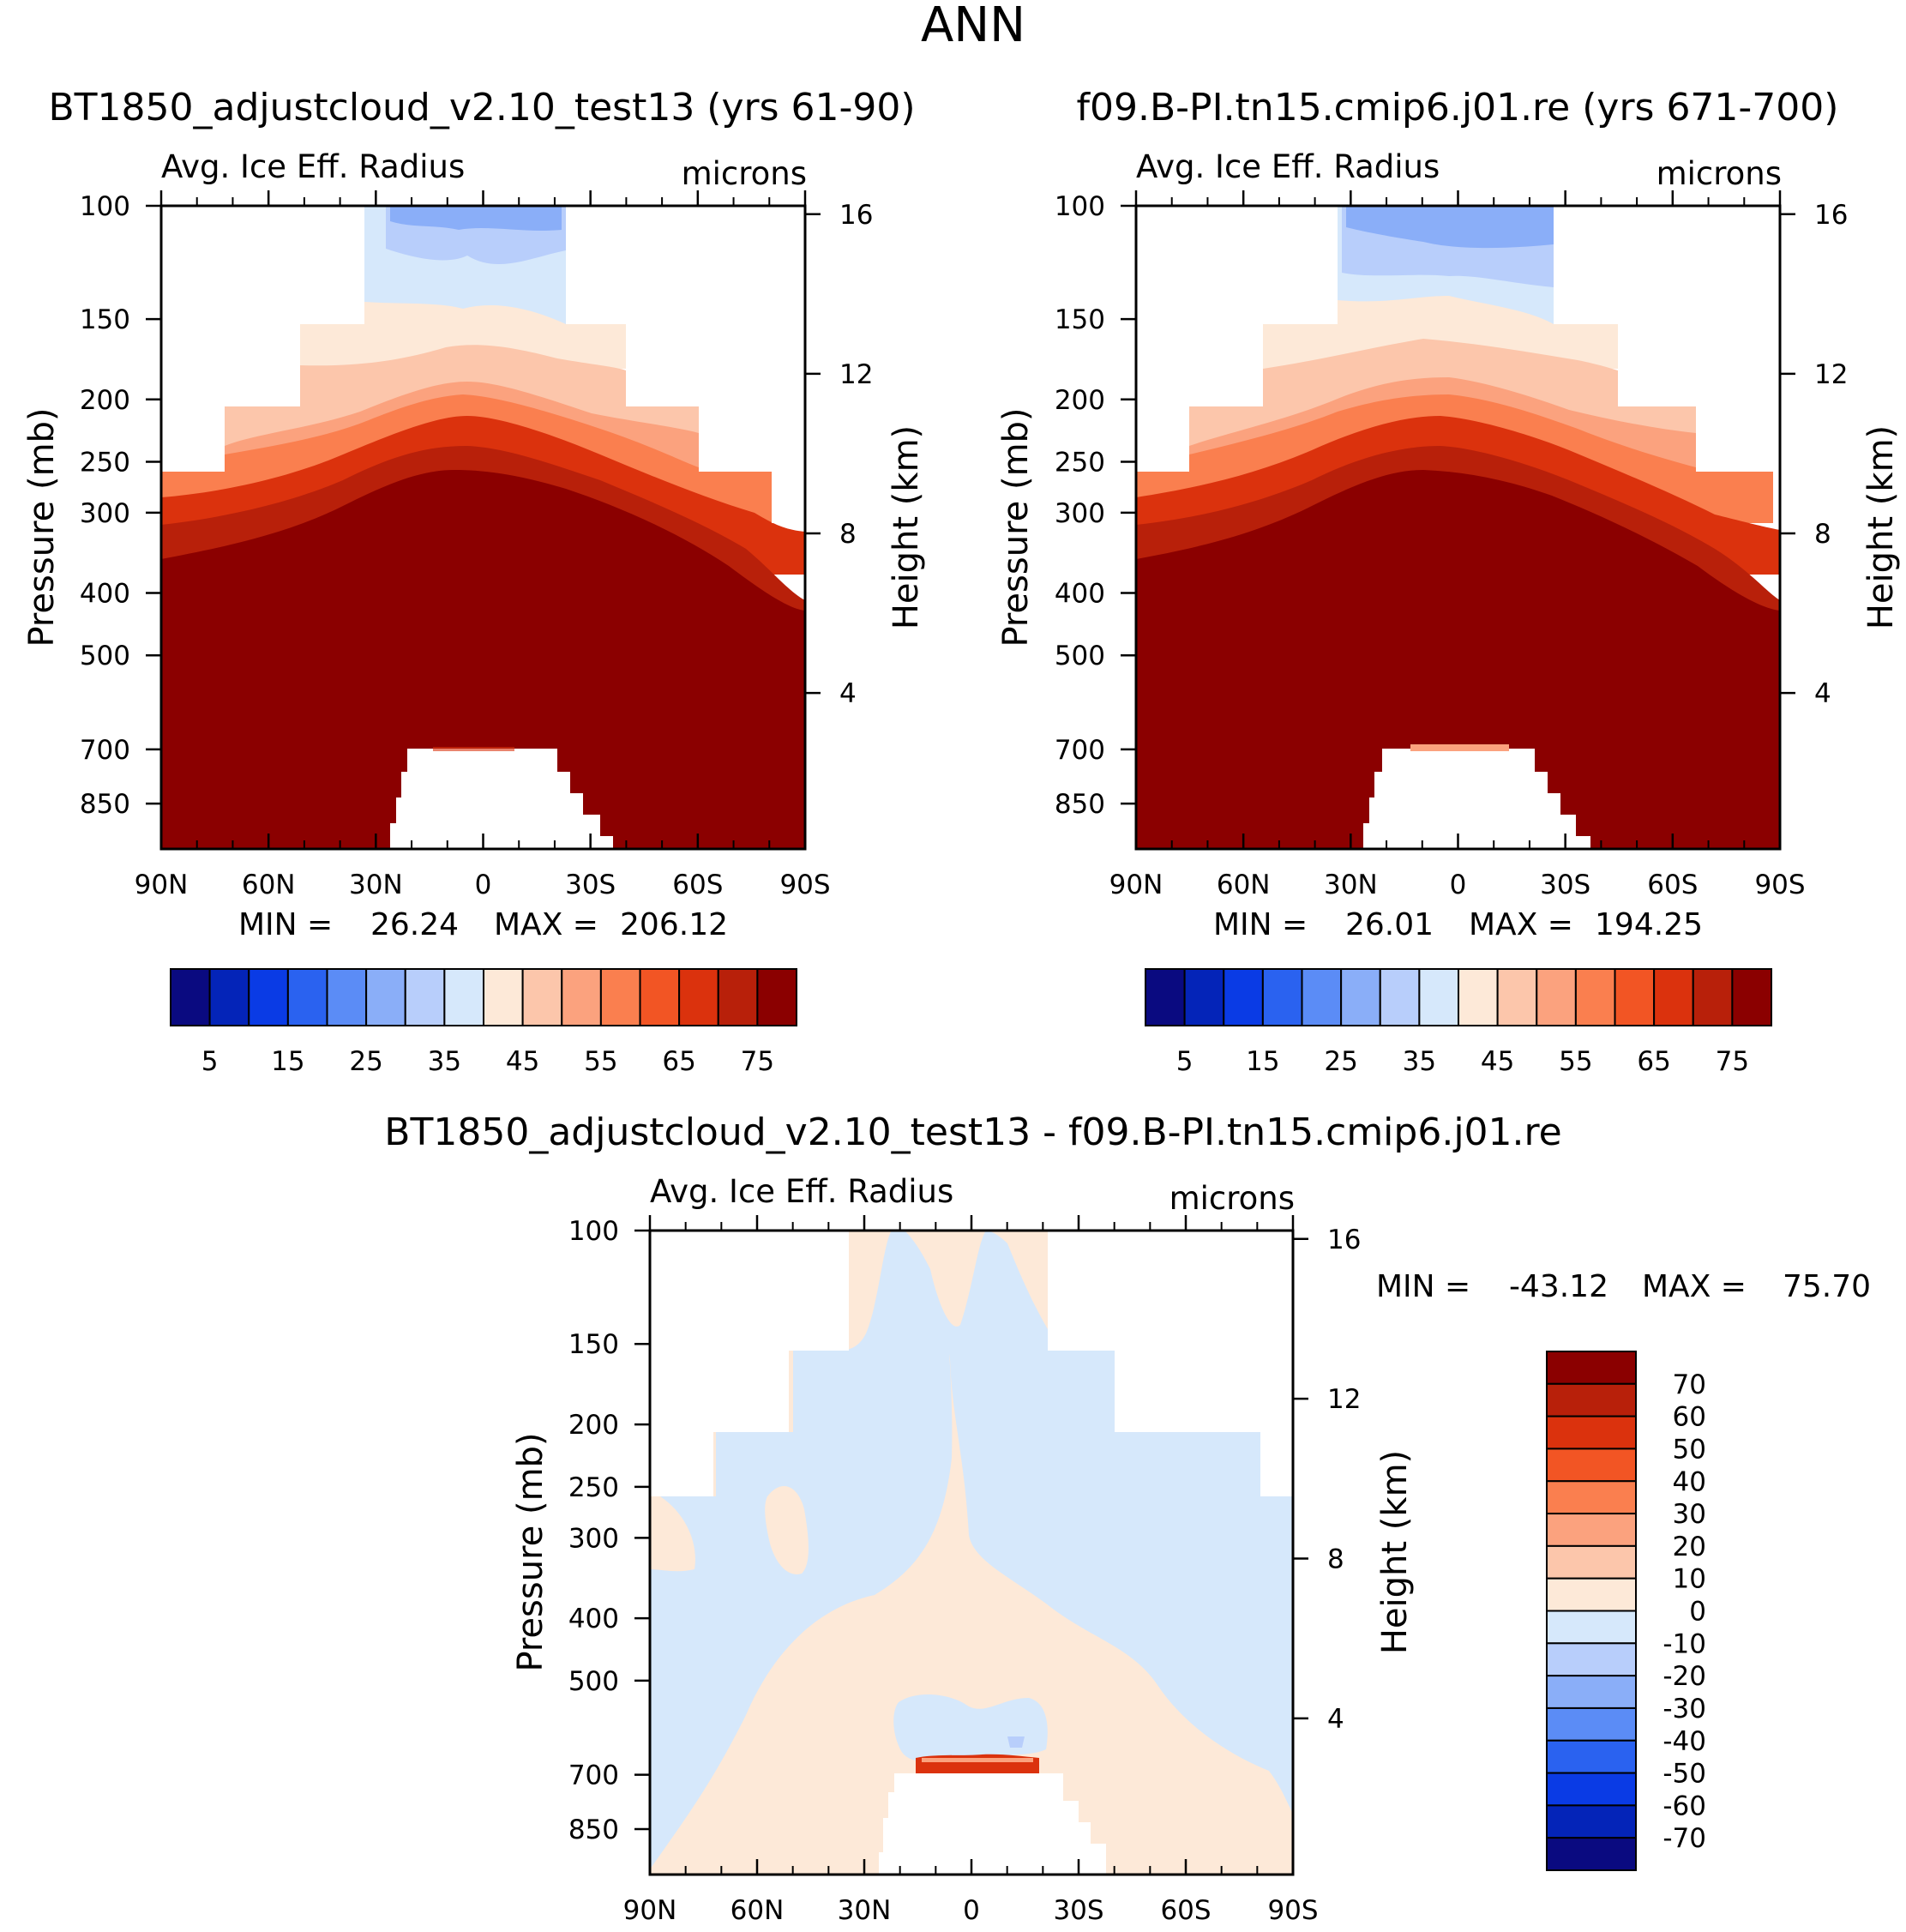 This screenshot has height=1932, width=1906. What do you see at coordinates (365, 1061) in the screenshot?
I see `colorbar-label: 25` at bounding box center [365, 1061].